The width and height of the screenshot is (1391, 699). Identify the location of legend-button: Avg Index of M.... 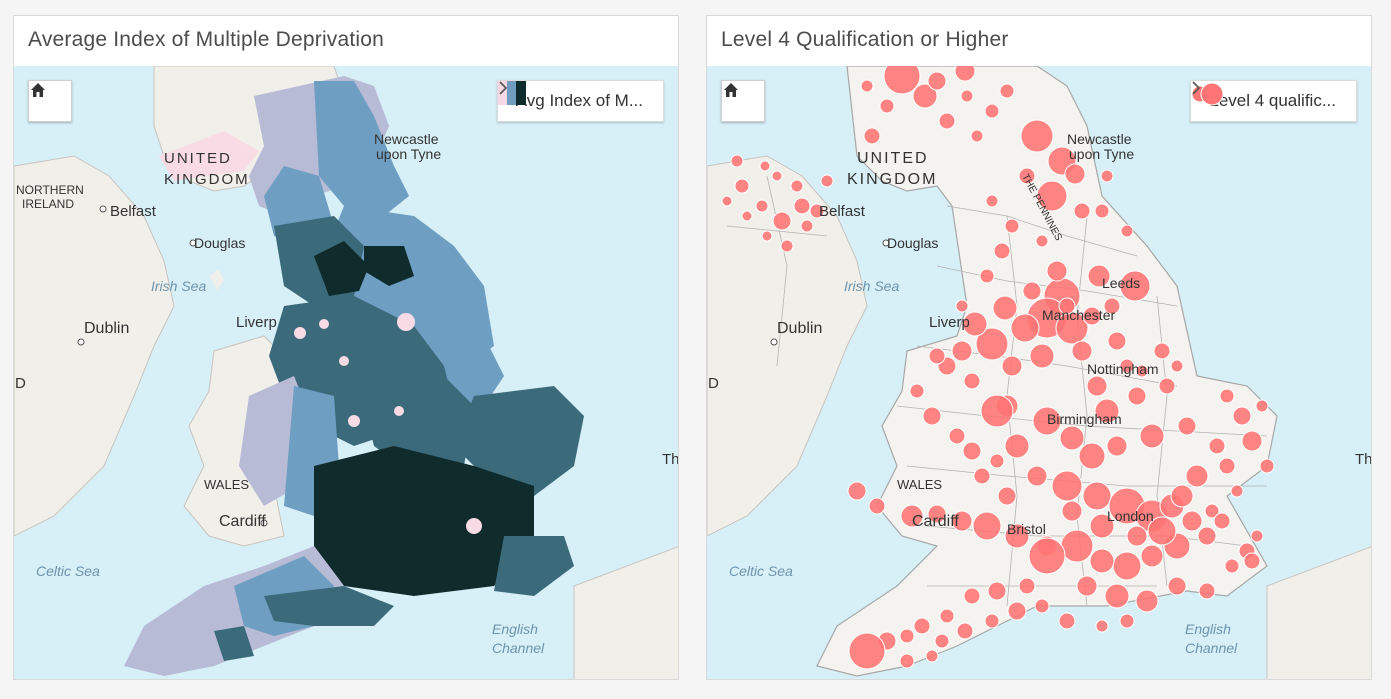
(580, 101).